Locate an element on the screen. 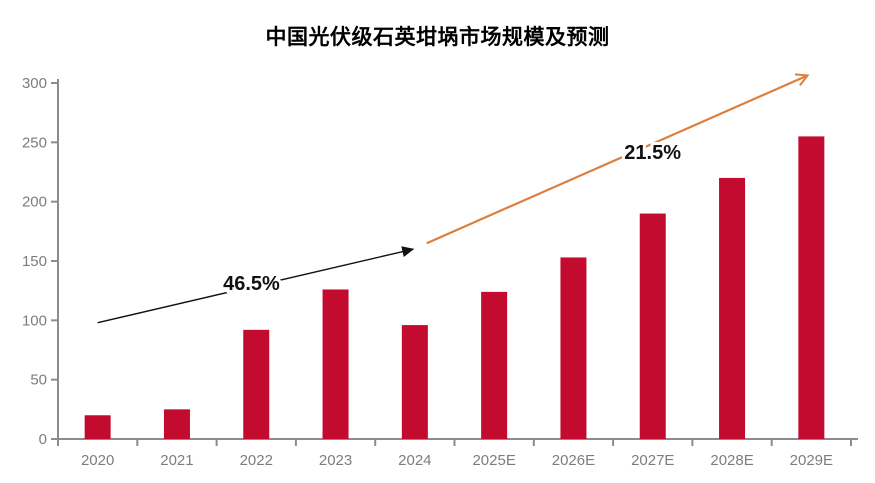 The height and width of the screenshot is (483, 875). bar-2029E is located at coordinates (811, 287).